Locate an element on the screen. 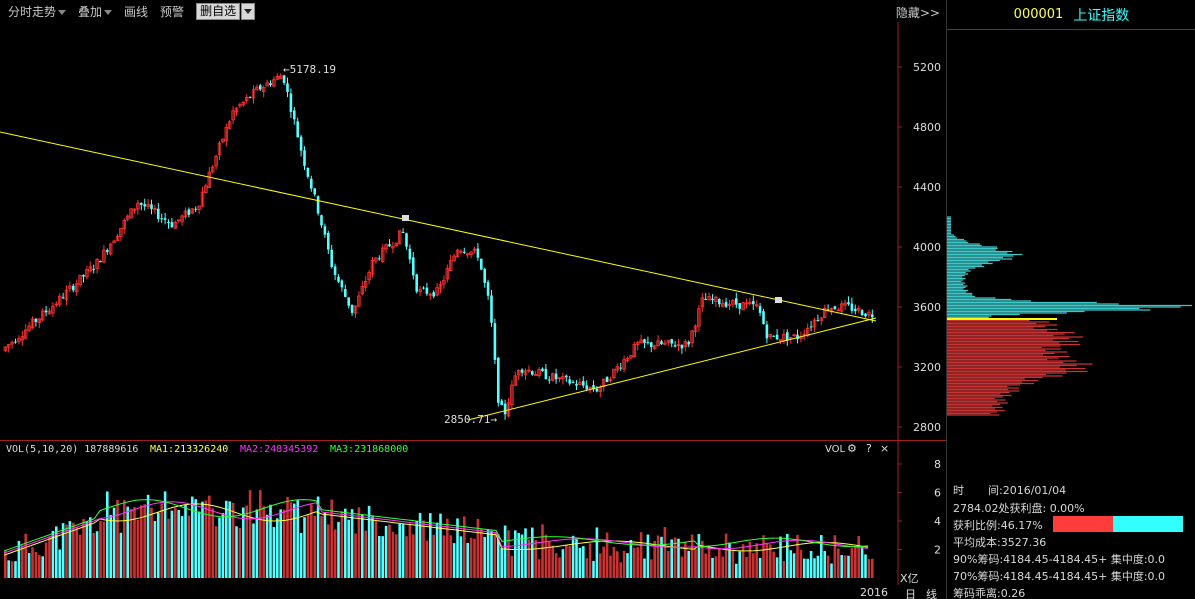  delete-watchlist-button: 删自选 is located at coordinates (218, 11).